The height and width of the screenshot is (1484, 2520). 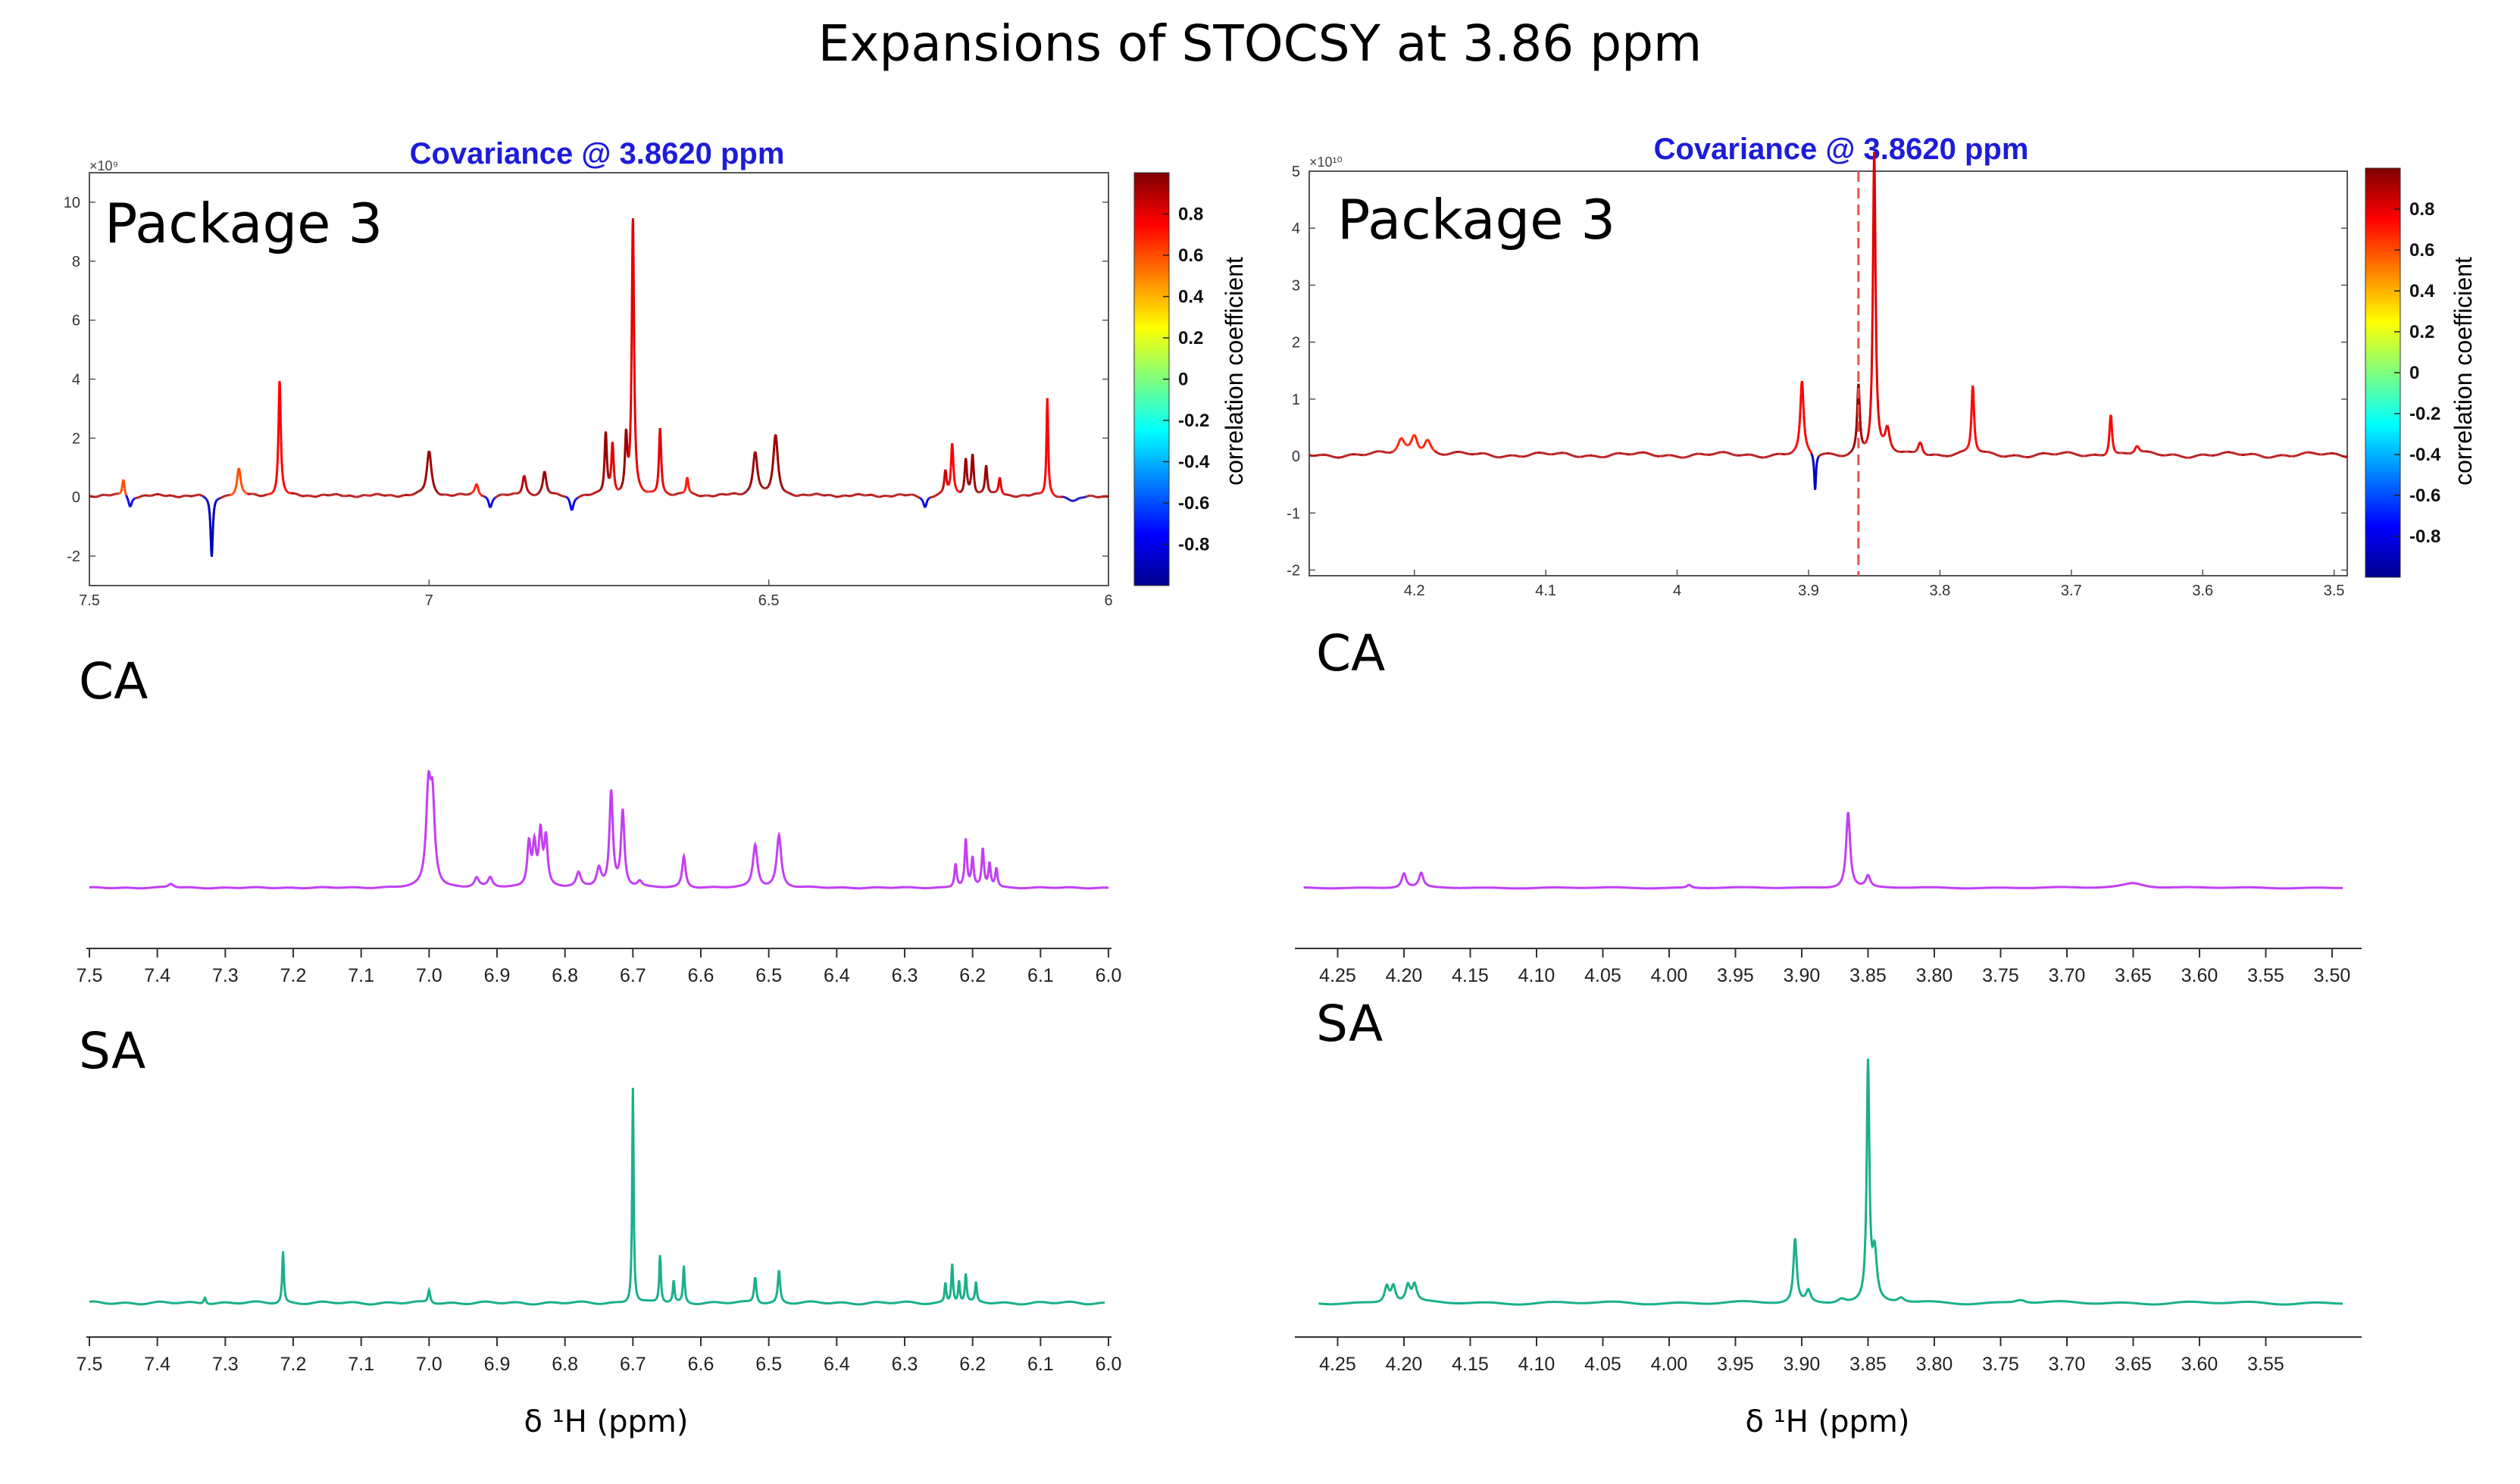 What do you see at coordinates (76, 321) in the screenshot?
I see `cov-left-ytick-label: 6` at bounding box center [76, 321].